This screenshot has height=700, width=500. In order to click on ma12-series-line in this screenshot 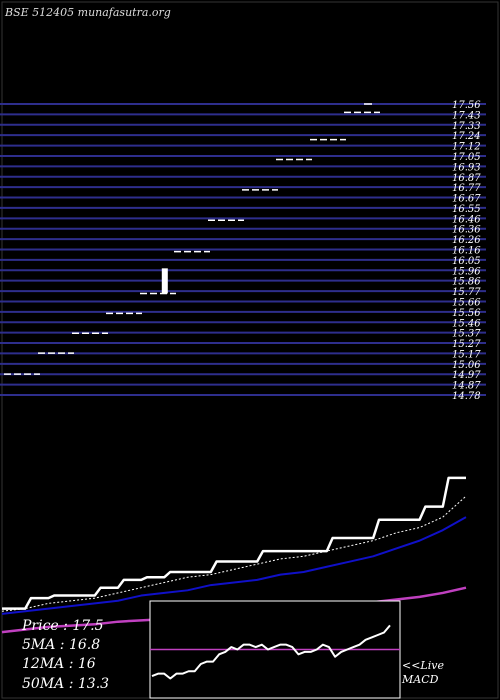, I will do `click(234, 565)`.